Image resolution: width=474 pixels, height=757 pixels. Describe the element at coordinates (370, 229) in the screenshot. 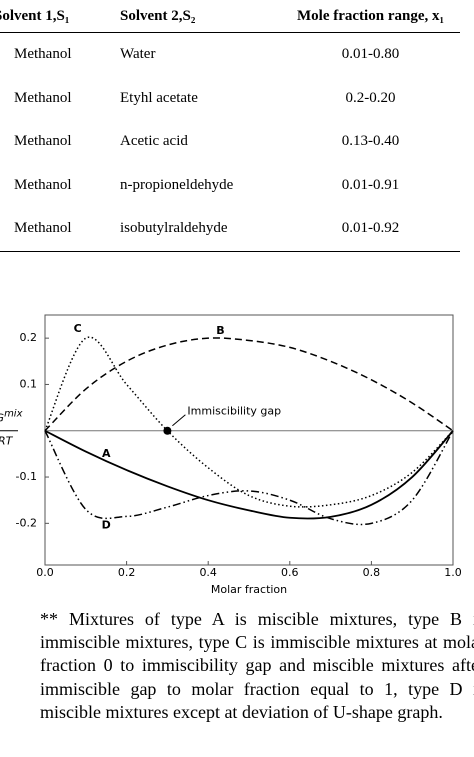

I see `table-cell: 0.01-0.92` at that location.